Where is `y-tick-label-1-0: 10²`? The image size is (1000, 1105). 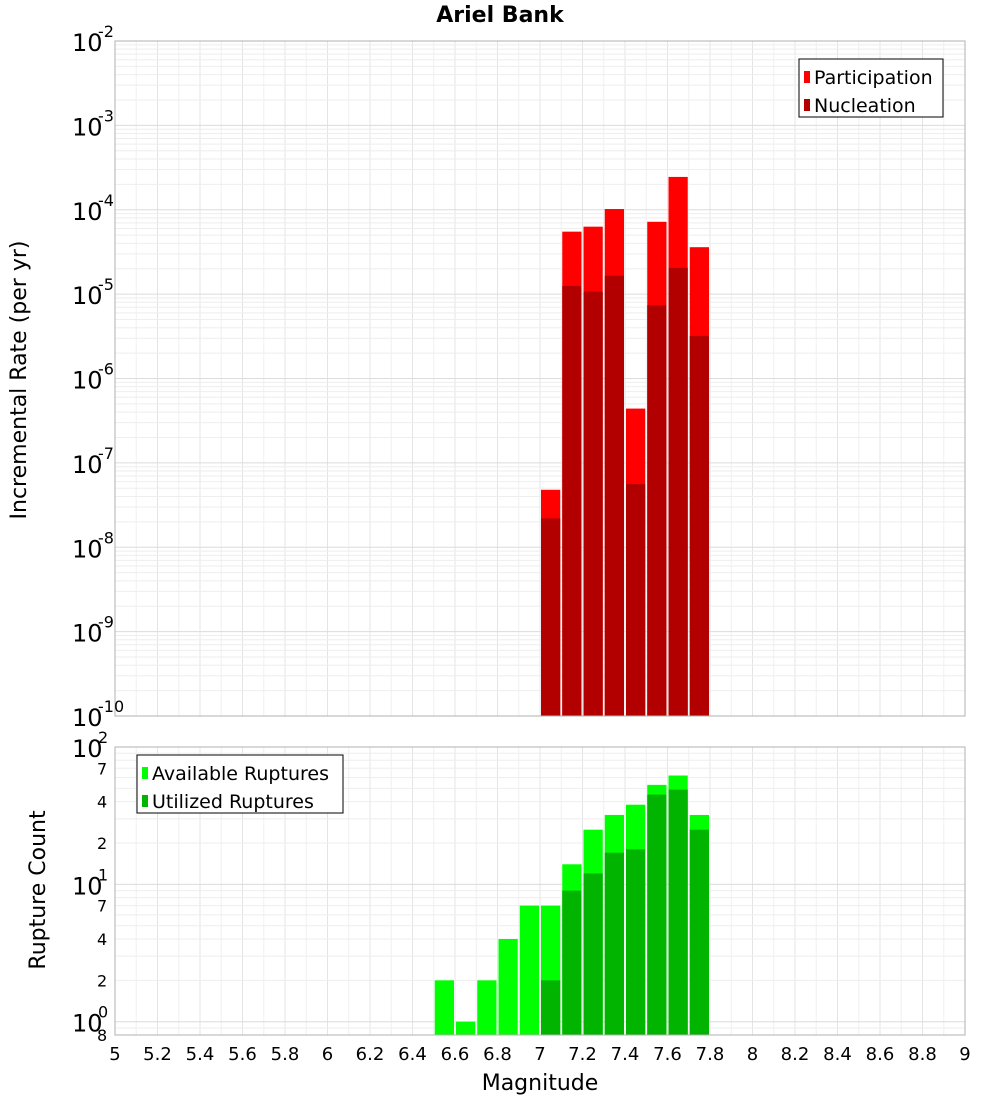
y-tick-label-1-0: 10² is located at coordinates (90, 745).